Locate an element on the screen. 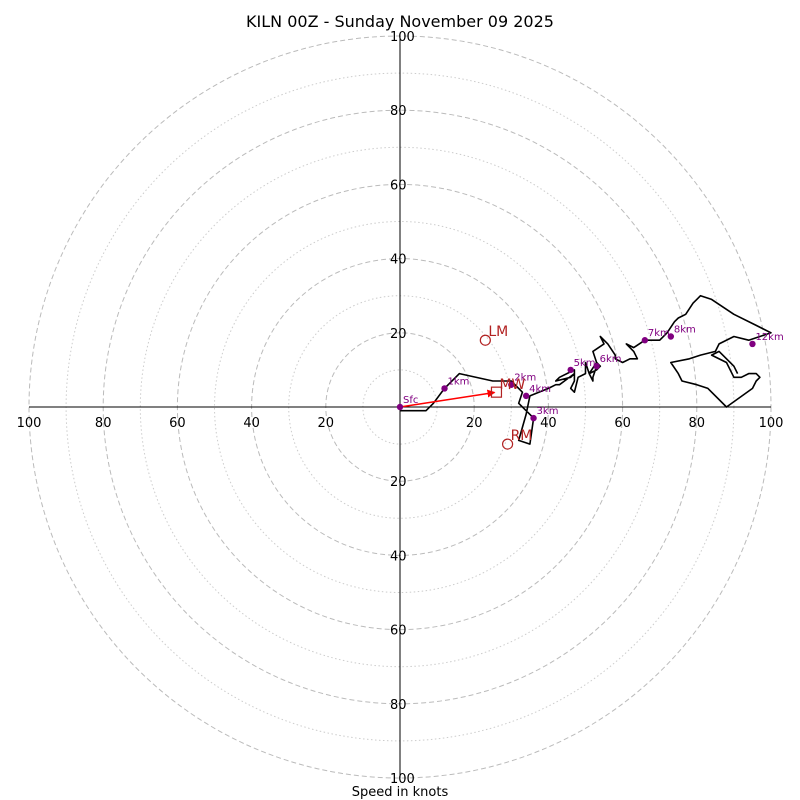  height-marker-3km is located at coordinates (533, 418).